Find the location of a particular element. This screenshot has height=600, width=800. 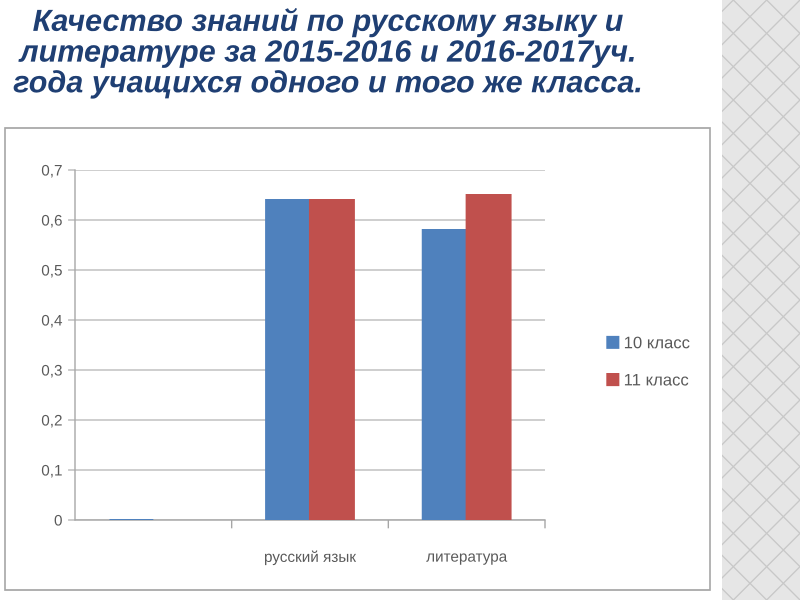

y-tick-label: 0,1 is located at coordinates (52, 471).